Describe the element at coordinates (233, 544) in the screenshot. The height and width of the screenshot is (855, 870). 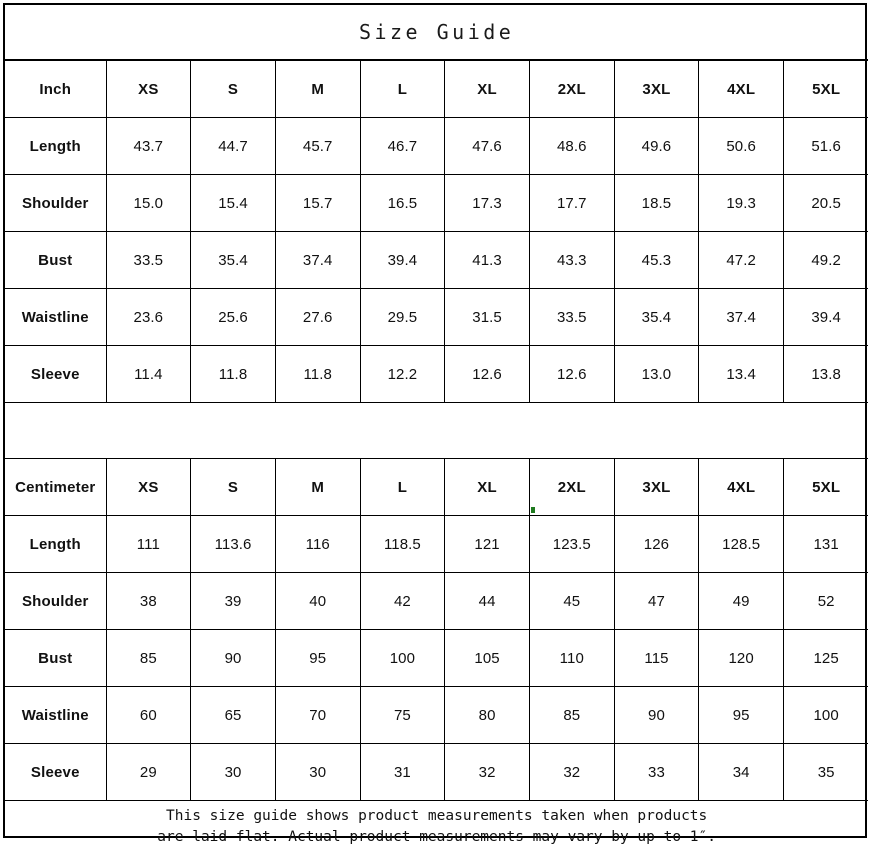
I see `cm-length-s: 113.6` at that location.